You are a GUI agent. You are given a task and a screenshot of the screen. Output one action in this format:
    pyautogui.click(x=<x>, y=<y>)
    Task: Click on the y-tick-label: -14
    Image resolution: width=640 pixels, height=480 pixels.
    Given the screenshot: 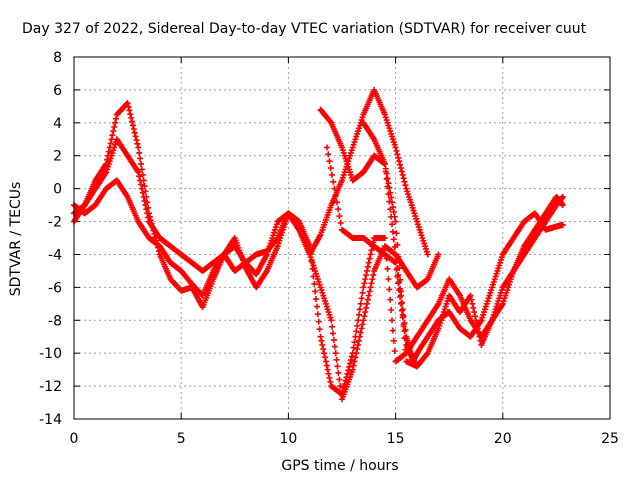 What is the action you would take?
    pyautogui.click(x=50, y=420)
    